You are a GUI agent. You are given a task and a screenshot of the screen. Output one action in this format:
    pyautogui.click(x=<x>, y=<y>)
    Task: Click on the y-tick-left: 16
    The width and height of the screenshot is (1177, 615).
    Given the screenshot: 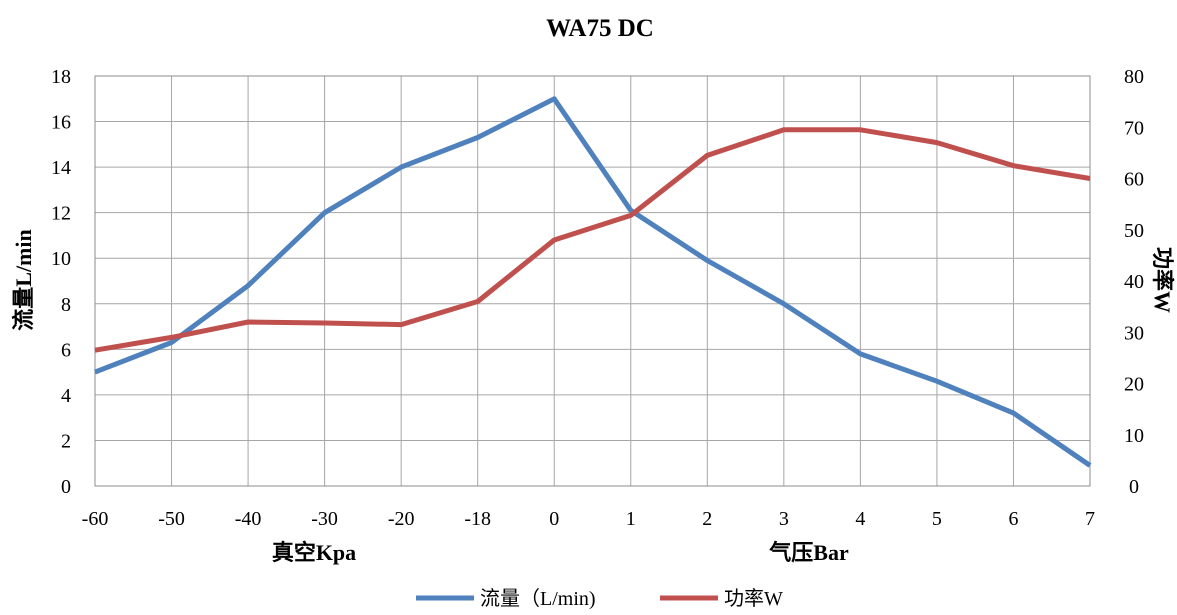 What is the action you would take?
    pyautogui.click(x=61, y=123)
    